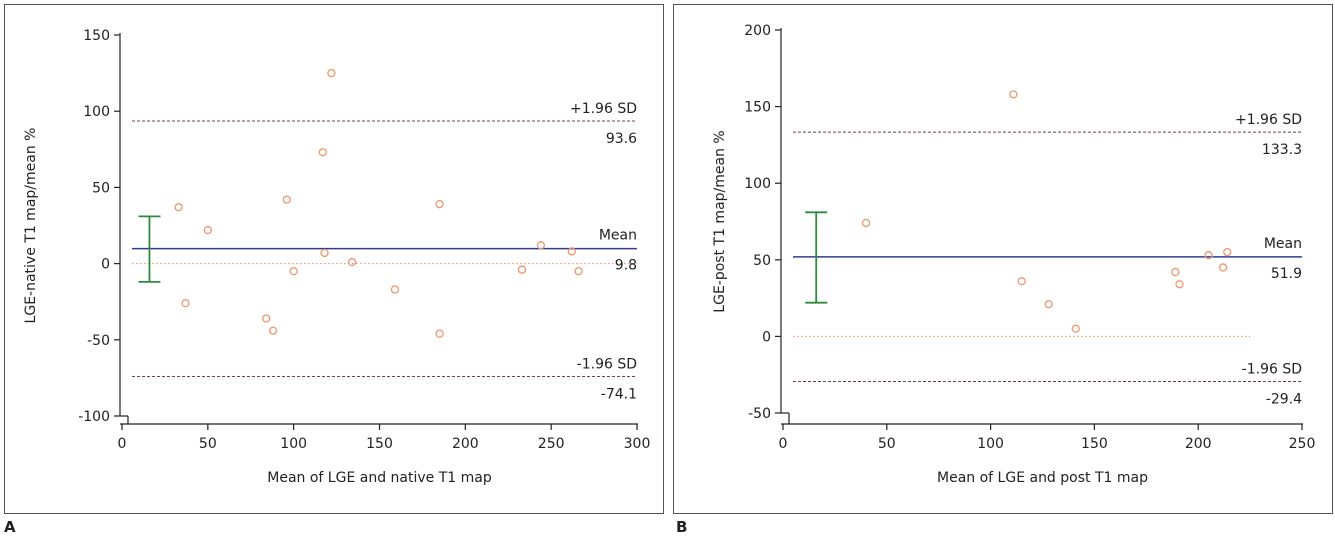 The image size is (1335, 539). I want to click on lower-limit-value: -29.4, so click(1284, 399).